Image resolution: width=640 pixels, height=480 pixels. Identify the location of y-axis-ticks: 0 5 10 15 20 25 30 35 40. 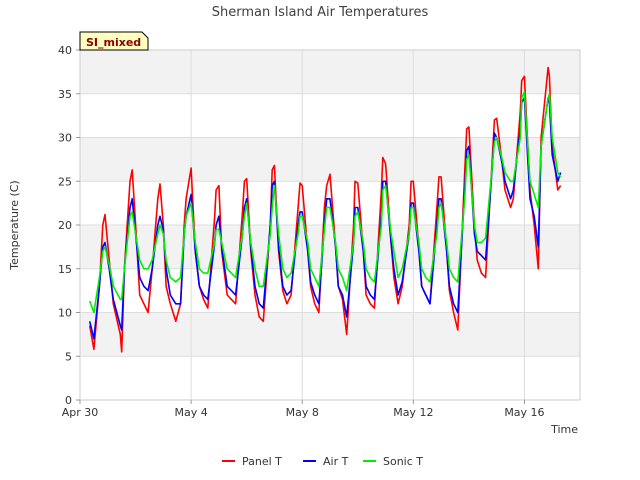
(69, 225).